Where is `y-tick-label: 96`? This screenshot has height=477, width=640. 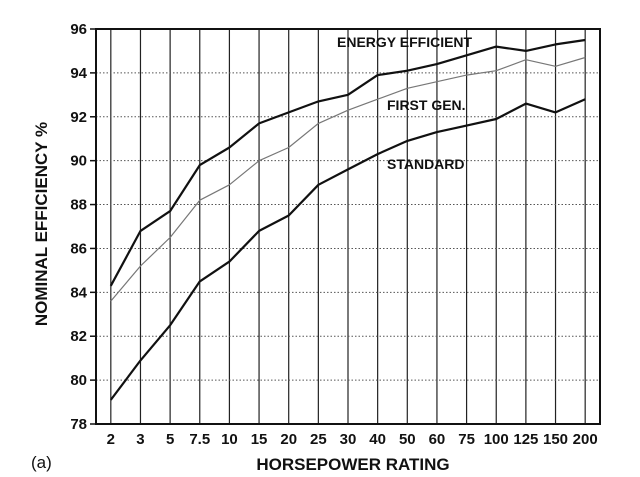 y-tick-label: 96 is located at coordinates (78, 29).